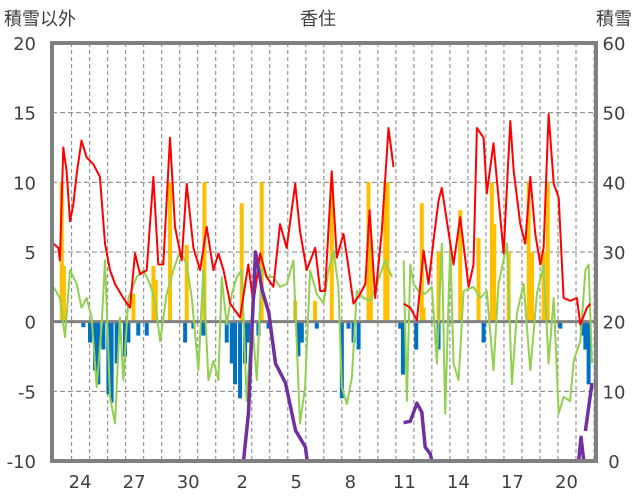 Image resolution: width=636 pixels, height=501 pixels. What do you see at coordinates (614, 253) in the screenshot?
I see `right-tick-label: 30` at bounding box center [614, 253].